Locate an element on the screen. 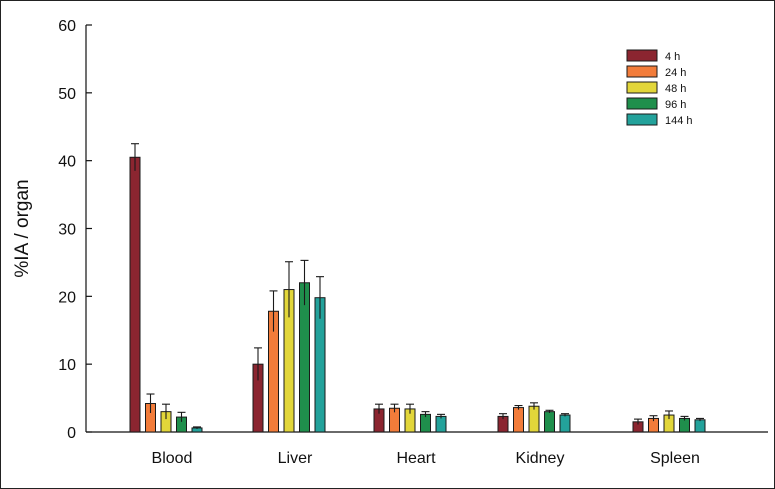 The width and height of the screenshot is (775, 489). y-tick-label: 20 is located at coordinates (67, 297).